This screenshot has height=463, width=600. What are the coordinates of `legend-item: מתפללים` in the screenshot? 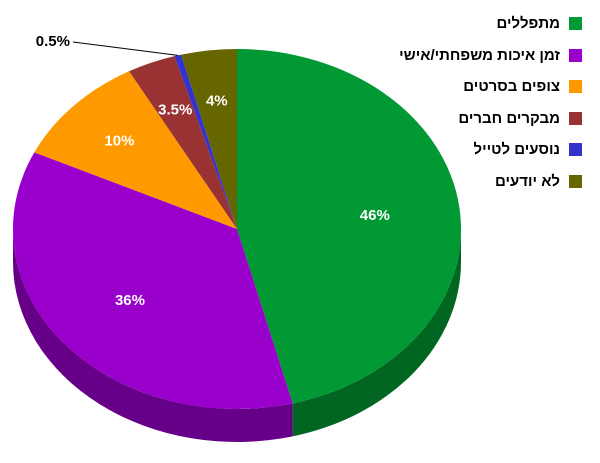 It's located at (482, 24).